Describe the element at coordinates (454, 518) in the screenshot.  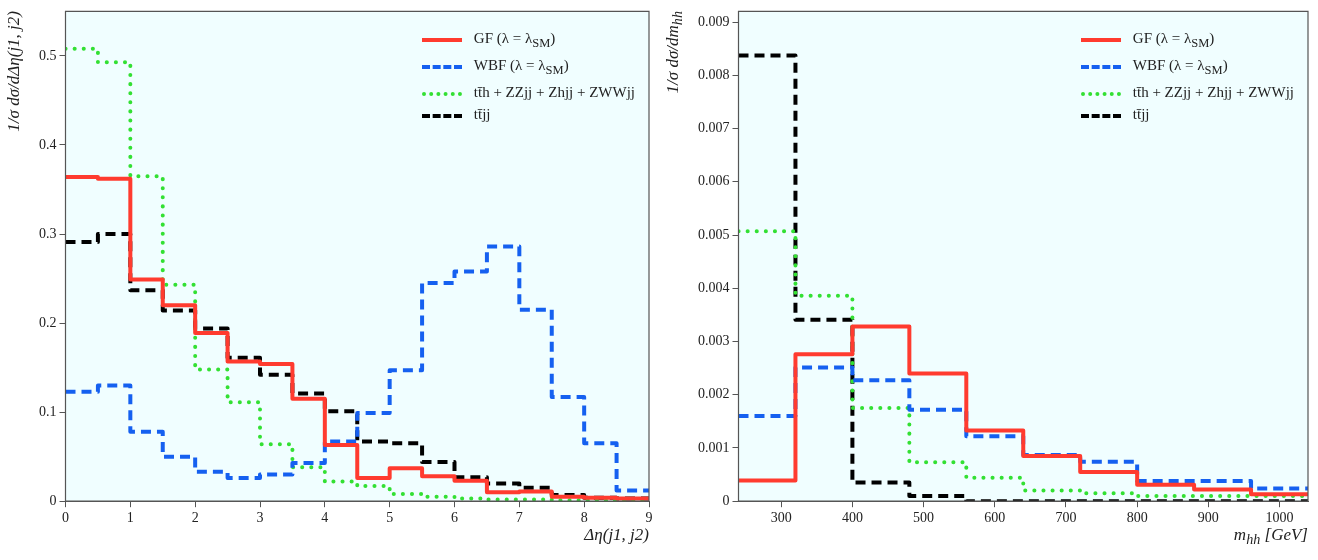
I see `x-tick-label: 6` at that location.